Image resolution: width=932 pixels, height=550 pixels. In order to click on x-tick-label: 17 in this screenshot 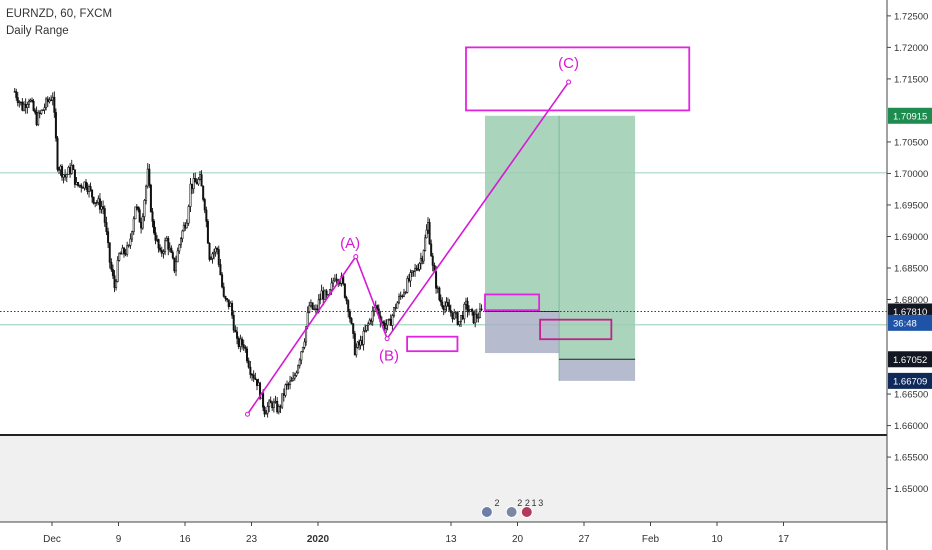, I will do `click(784, 539)`.